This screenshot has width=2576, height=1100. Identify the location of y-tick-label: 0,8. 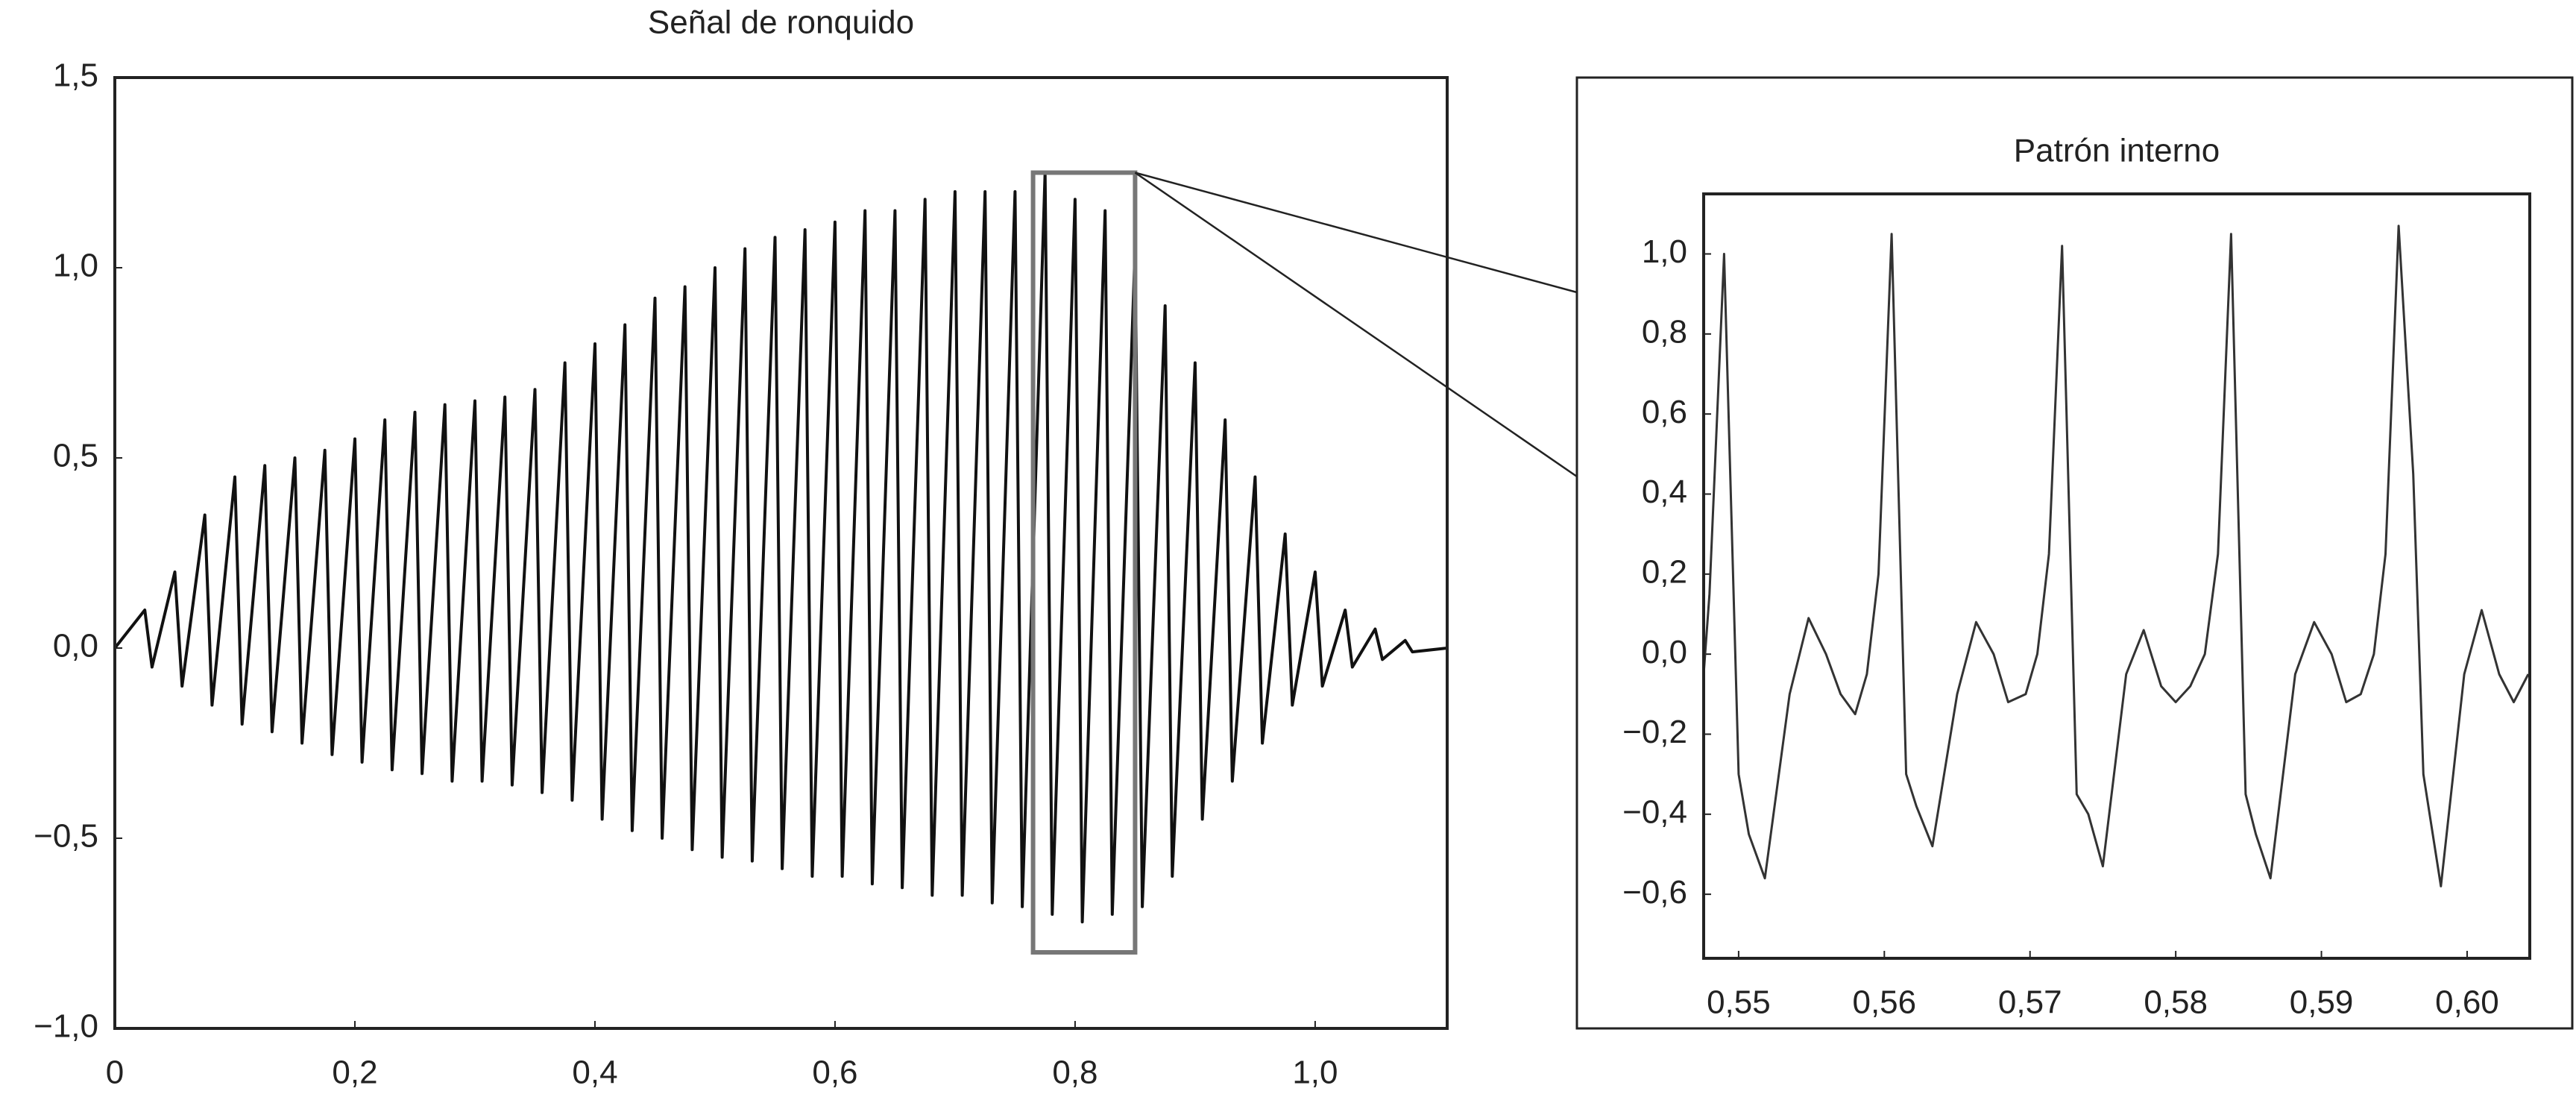
(1665, 331).